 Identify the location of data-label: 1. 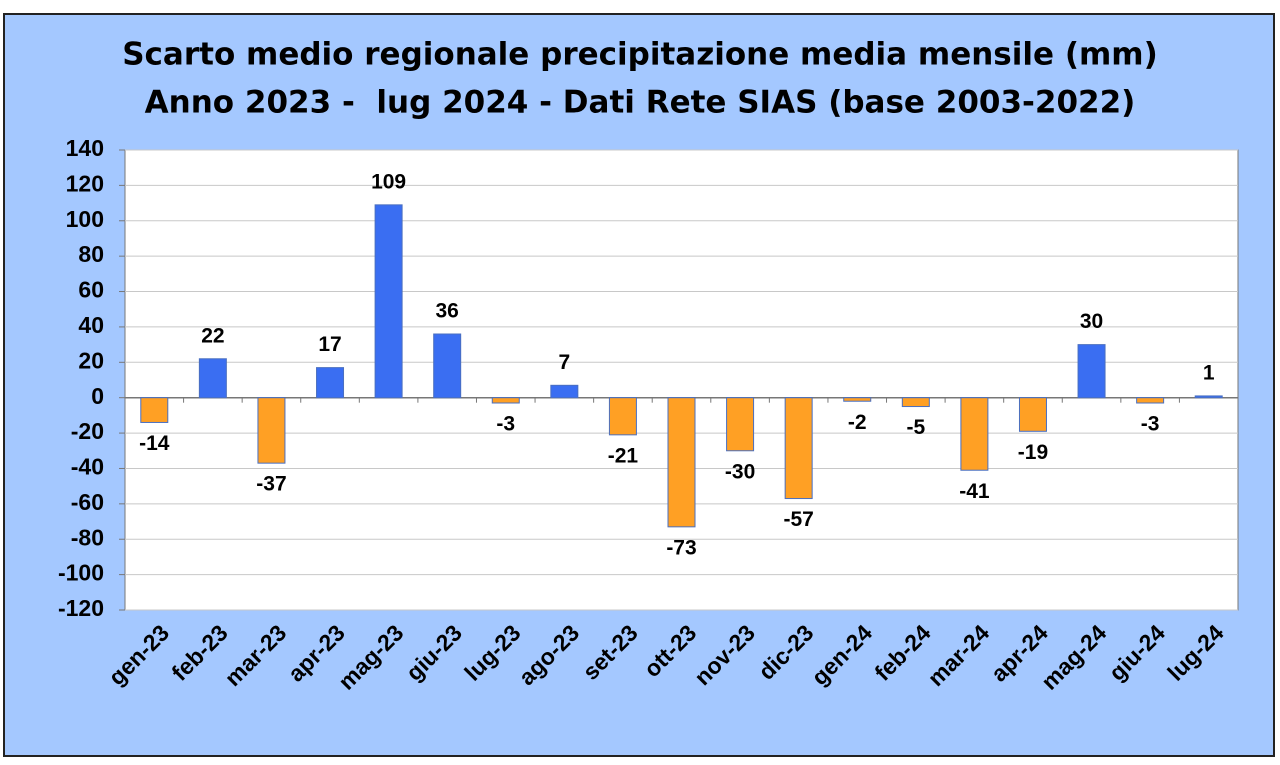
(1209, 372).